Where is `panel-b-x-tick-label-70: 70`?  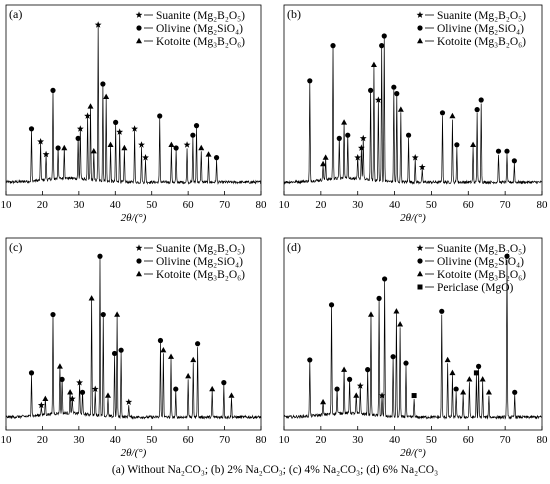
panel-b-x-tick-label-70: 70 is located at coordinates (506, 205).